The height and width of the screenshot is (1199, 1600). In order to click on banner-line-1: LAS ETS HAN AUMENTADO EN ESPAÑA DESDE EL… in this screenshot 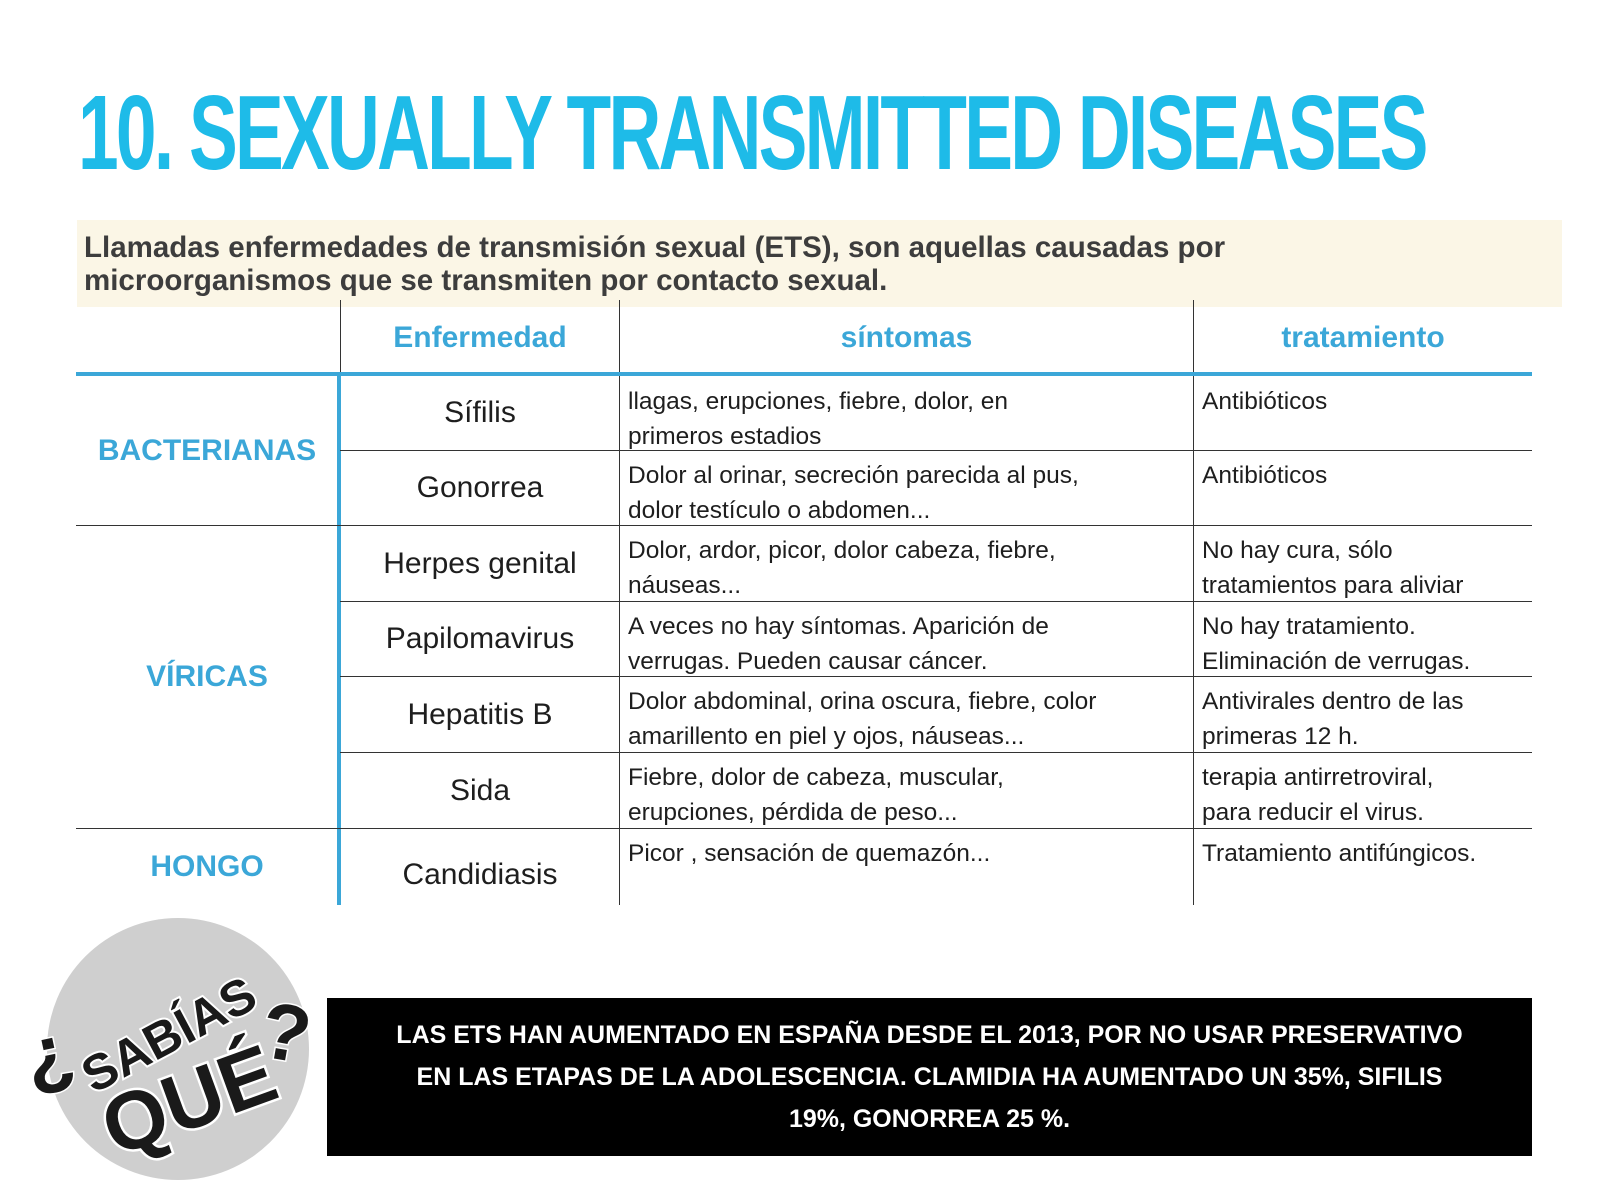, I will do `click(929, 1035)`.